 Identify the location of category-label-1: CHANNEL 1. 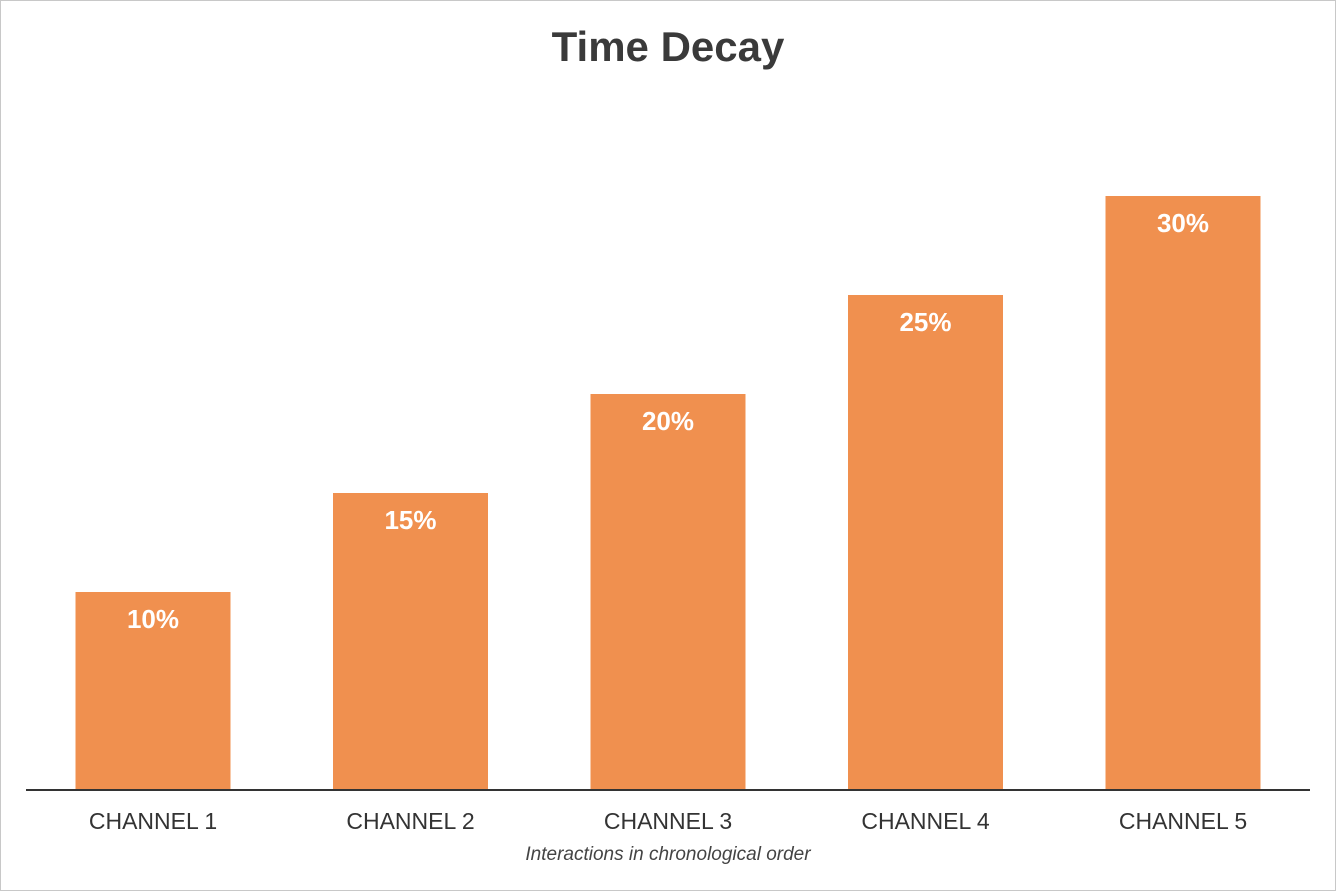
(153, 821).